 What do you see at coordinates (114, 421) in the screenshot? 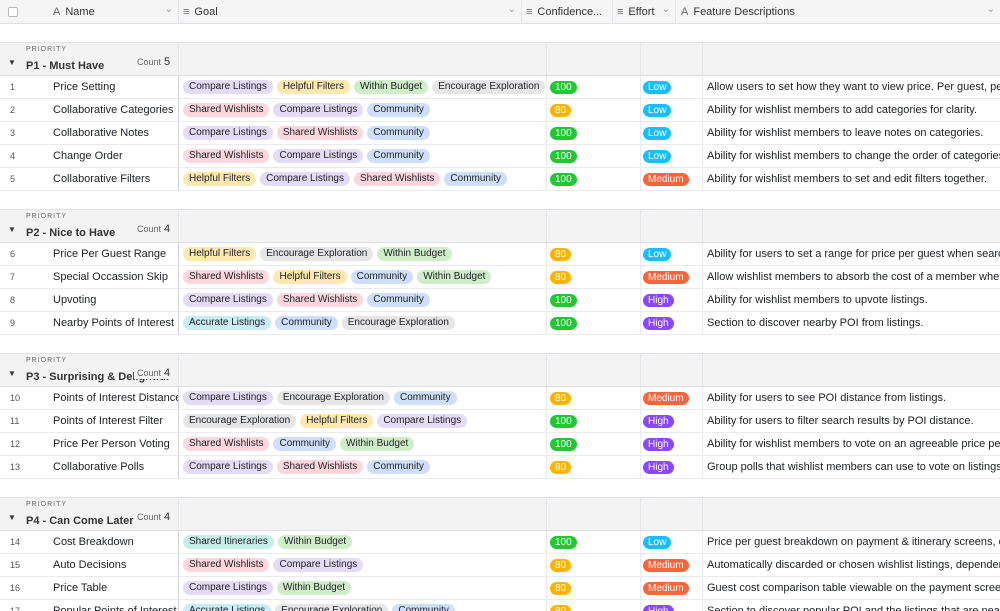
I see `name-cell: Points of Interest Filter` at bounding box center [114, 421].